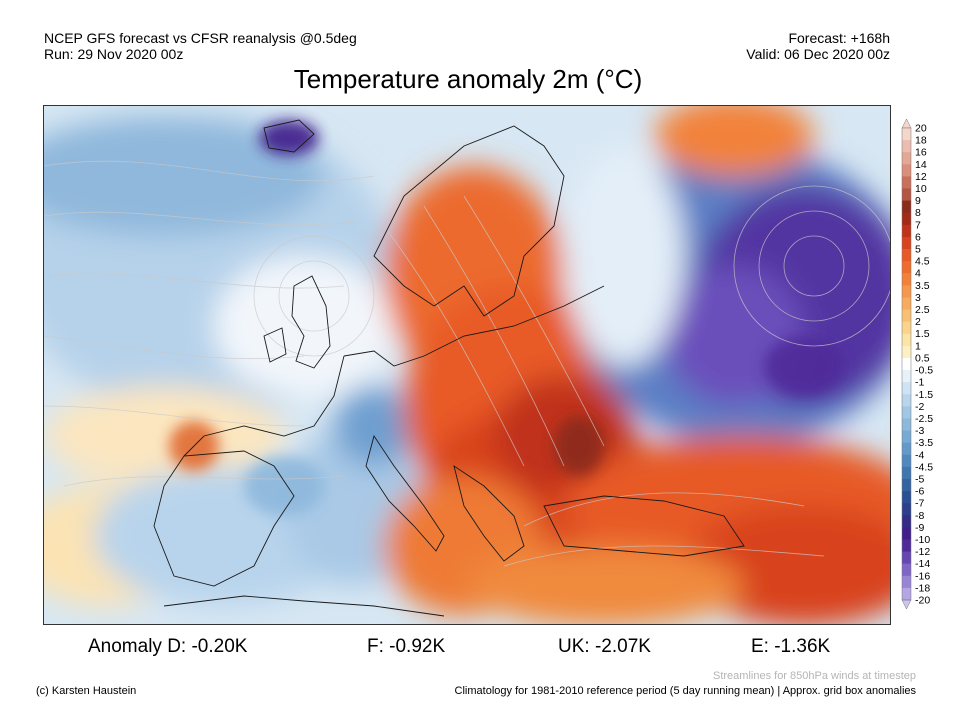 The height and width of the screenshot is (720, 960). I want to click on colorbar-tick-label: 1.5, so click(922, 334).